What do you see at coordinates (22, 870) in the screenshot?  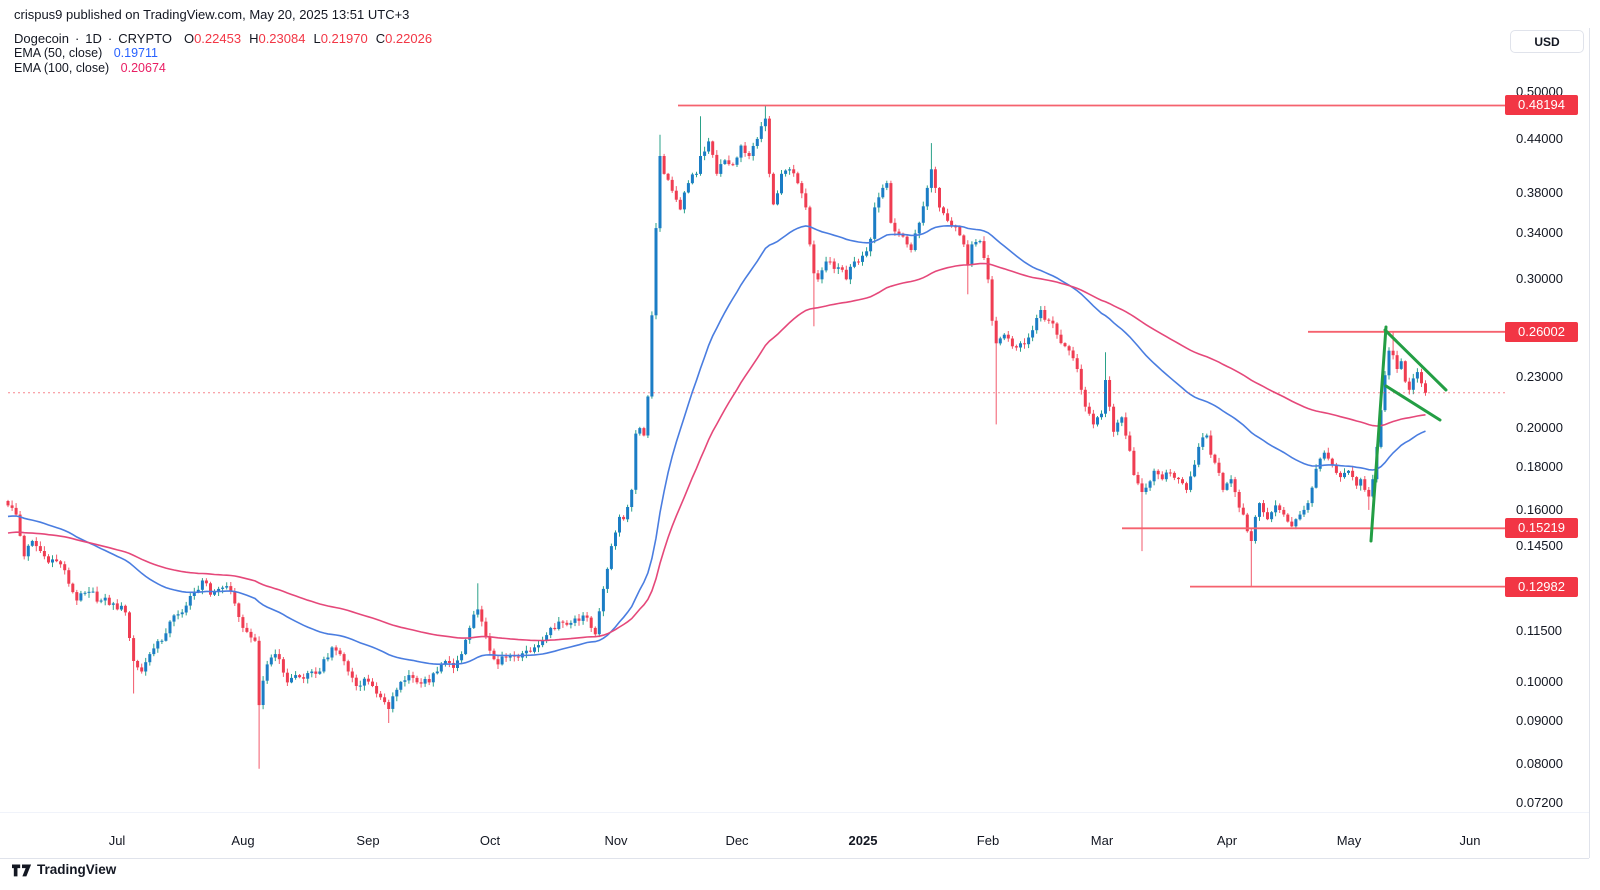 I see `tradingview-logo-icon` at bounding box center [22, 870].